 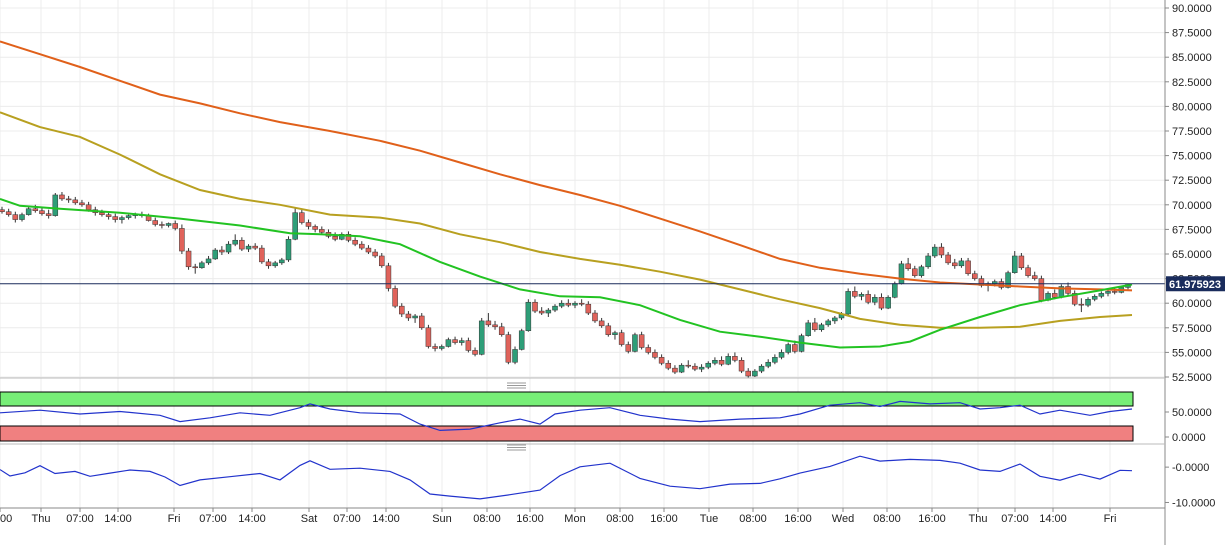 What do you see at coordinates (309, 519) in the screenshot?
I see `x-tick-label: Sat` at bounding box center [309, 519].